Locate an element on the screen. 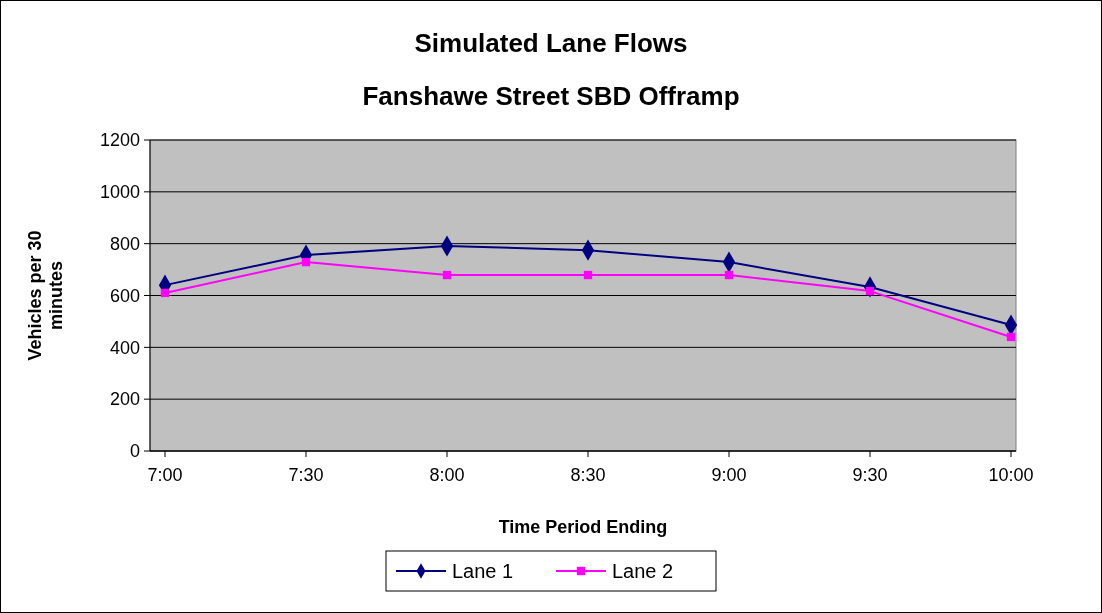 Image resolution: width=1102 pixels, height=613 pixels. y-tick-label: 200 is located at coordinates (124, 399).